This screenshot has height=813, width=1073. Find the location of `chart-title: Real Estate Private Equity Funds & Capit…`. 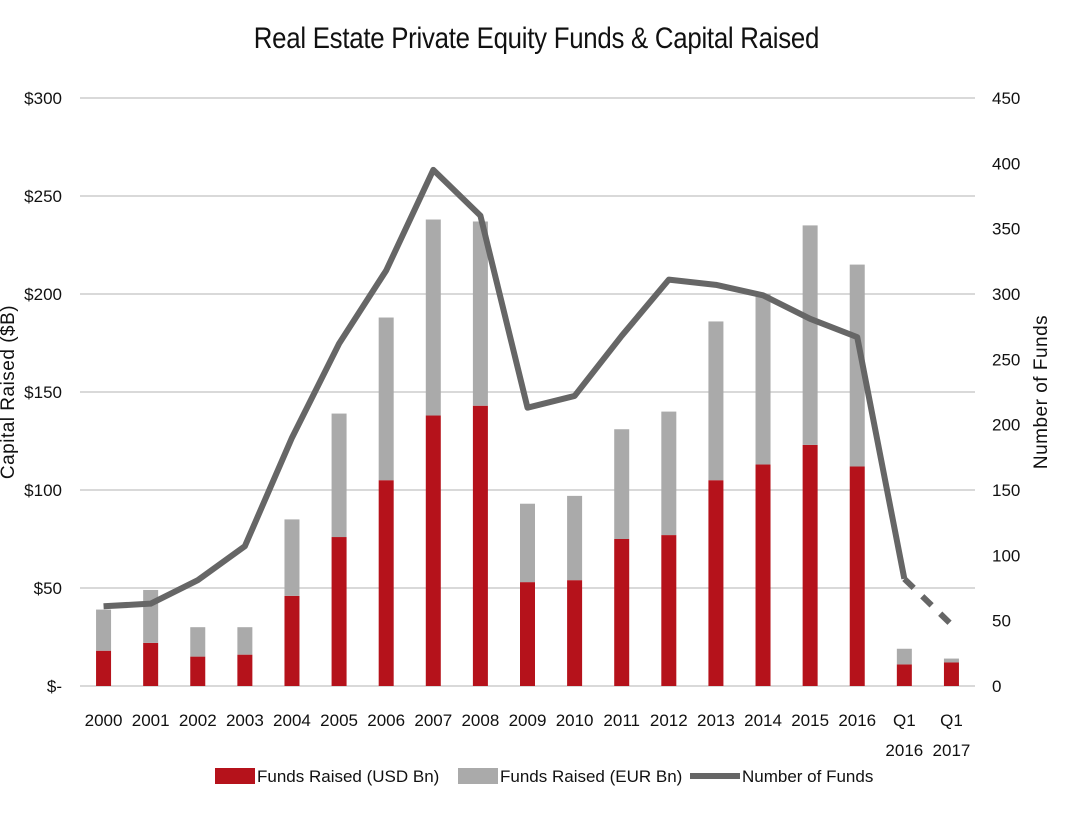

chart-title: Real Estate Private Equity Funds & Capit… is located at coordinates (536, 38).